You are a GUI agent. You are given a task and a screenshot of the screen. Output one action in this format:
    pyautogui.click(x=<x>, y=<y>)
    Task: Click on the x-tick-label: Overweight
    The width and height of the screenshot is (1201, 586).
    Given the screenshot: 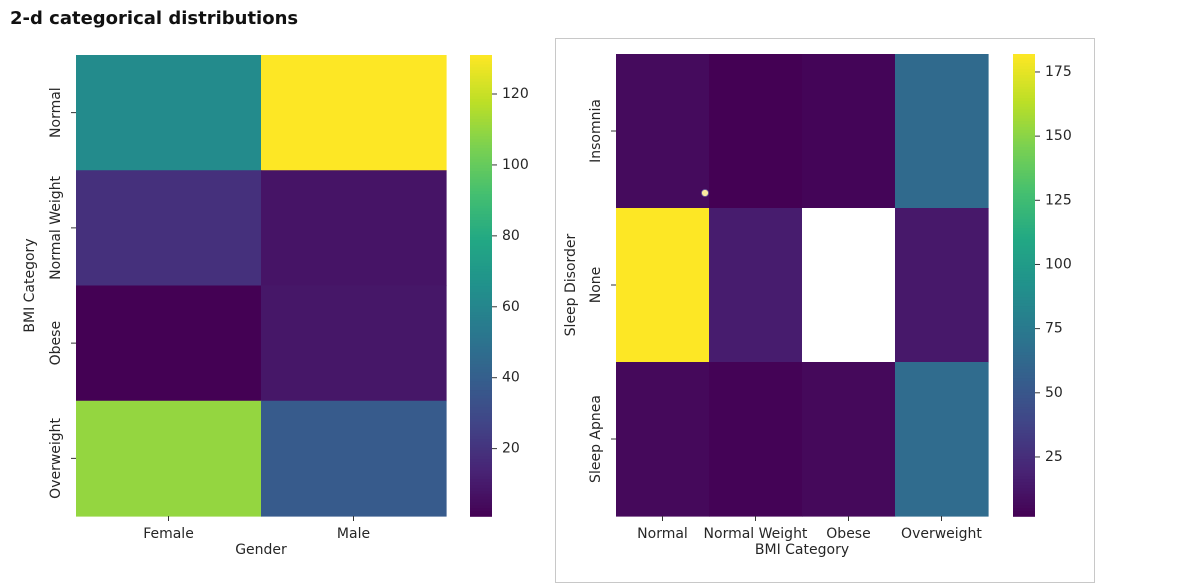 What is the action you would take?
    pyautogui.click(x=941, y=534)
    